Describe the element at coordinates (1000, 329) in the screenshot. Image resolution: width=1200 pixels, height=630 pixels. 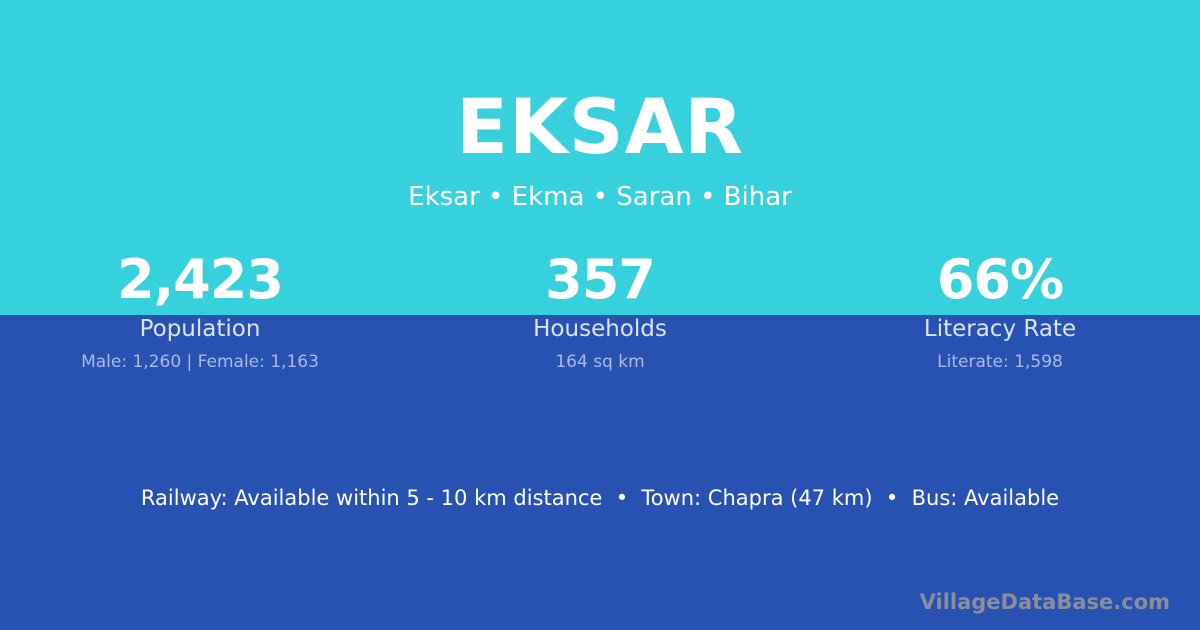
I see `stat-label: Literacy Rate` at that location.